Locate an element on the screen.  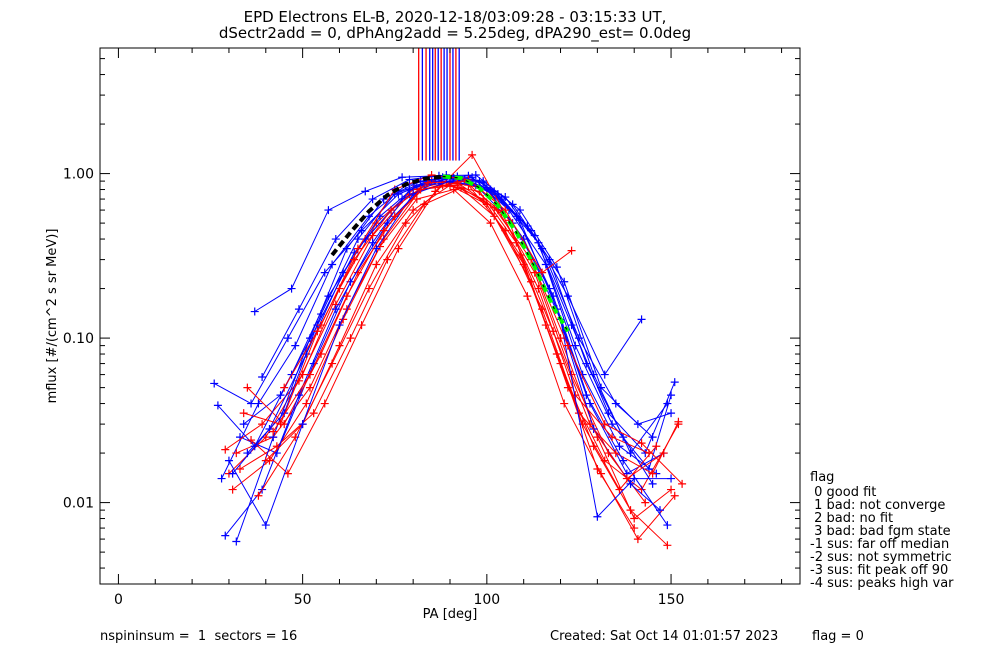
fit-curve-black is located at coordinates (392, 215).